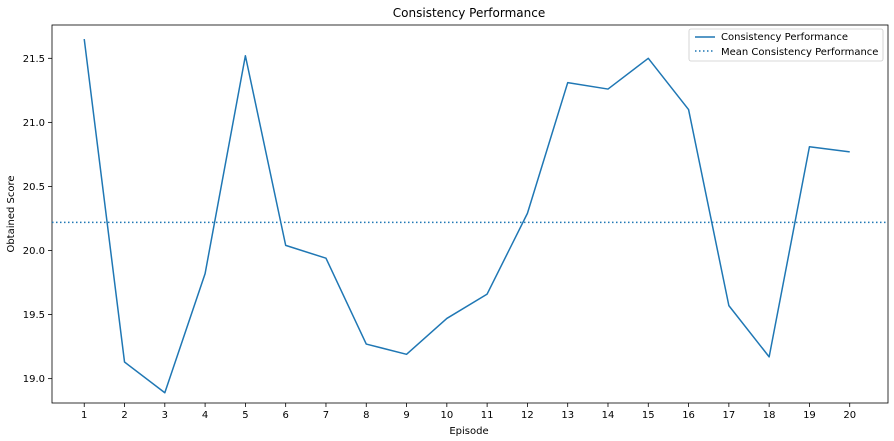 The image size is (894, 441). I want to click on y-tick-label: 19.0, so click(34, 379).